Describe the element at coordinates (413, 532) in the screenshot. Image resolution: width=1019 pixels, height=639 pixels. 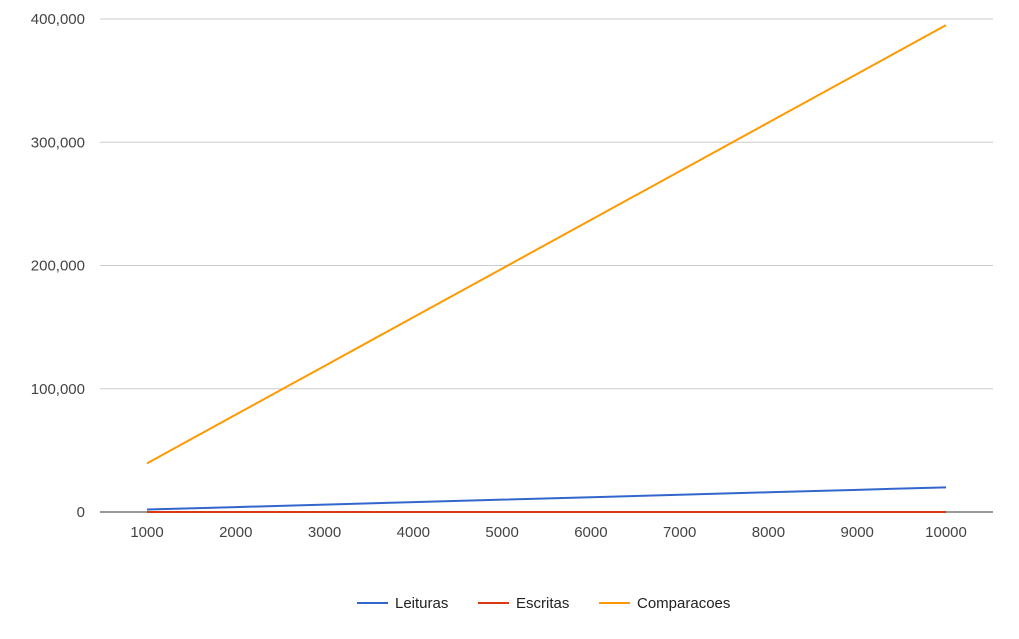
I see `x-tick-label: 4000` at that location.